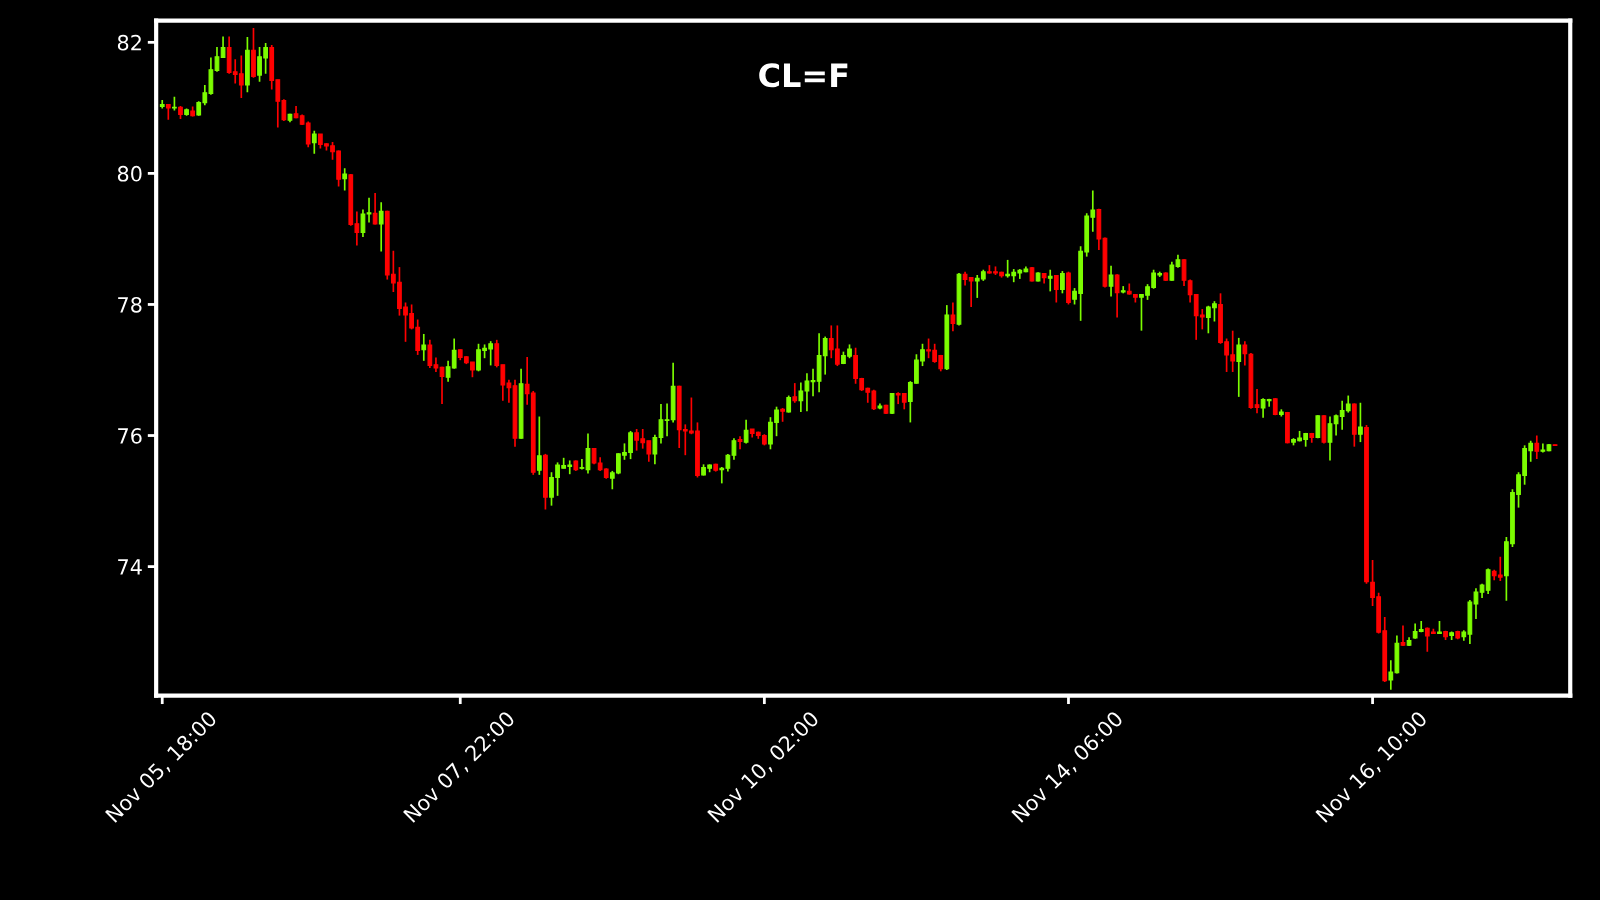 The image size is (1600, 900). Describe the element at coordinates (130, 304) in the screenshot. I see `y-tick-label: 78` at that location.